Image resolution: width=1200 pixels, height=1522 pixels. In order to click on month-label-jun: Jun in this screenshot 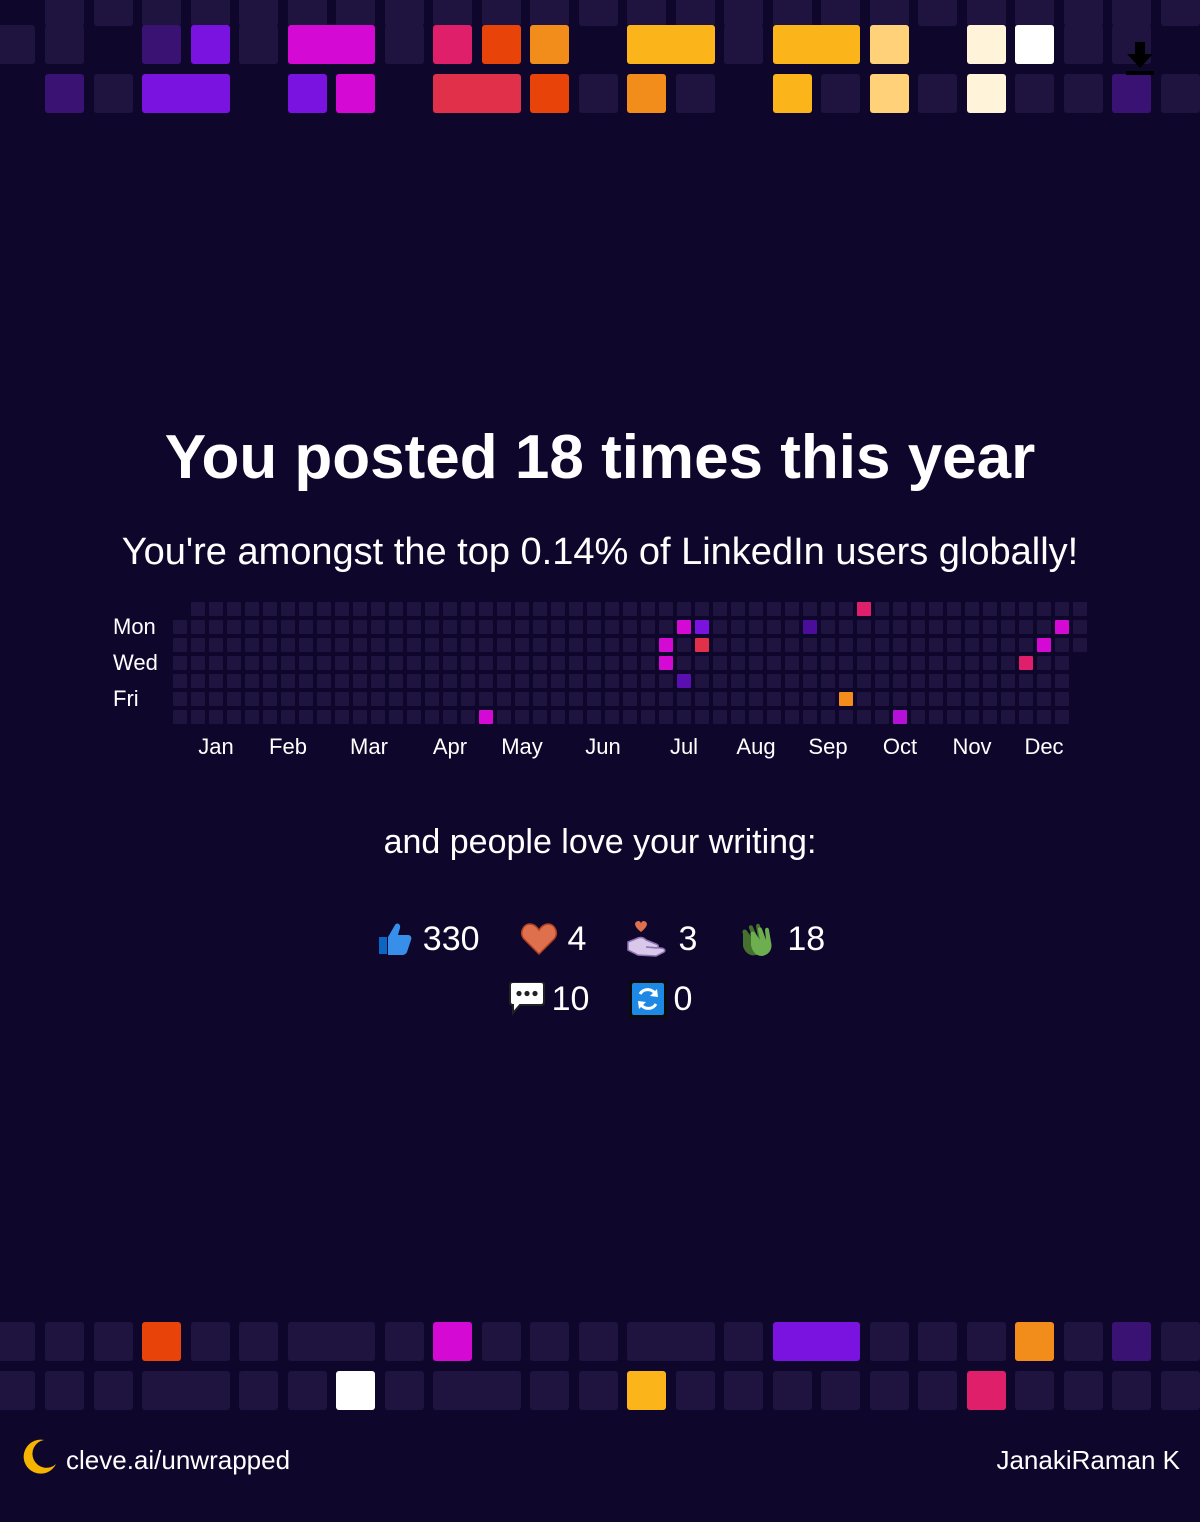, I will do `click(603, 746)`.